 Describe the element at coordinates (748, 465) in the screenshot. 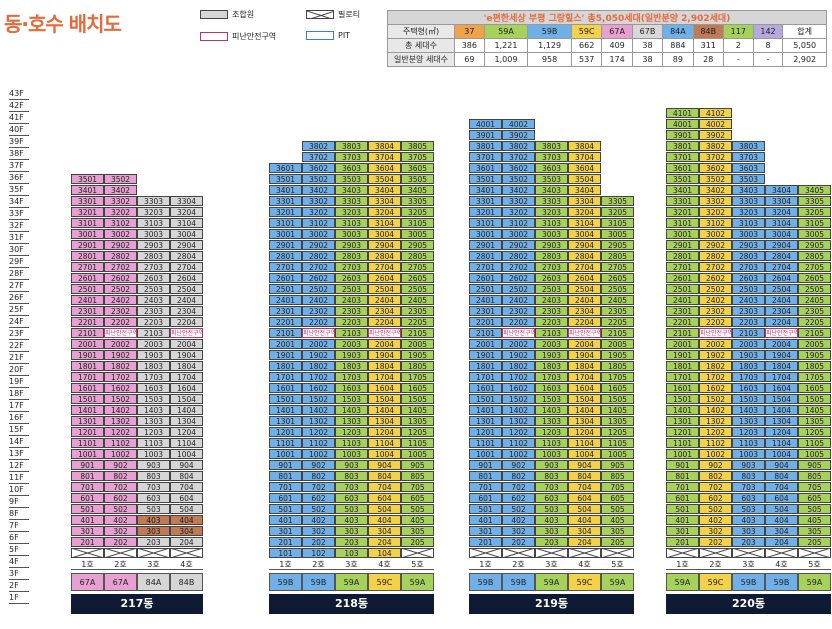

I see `unit-903: 903` at that location.